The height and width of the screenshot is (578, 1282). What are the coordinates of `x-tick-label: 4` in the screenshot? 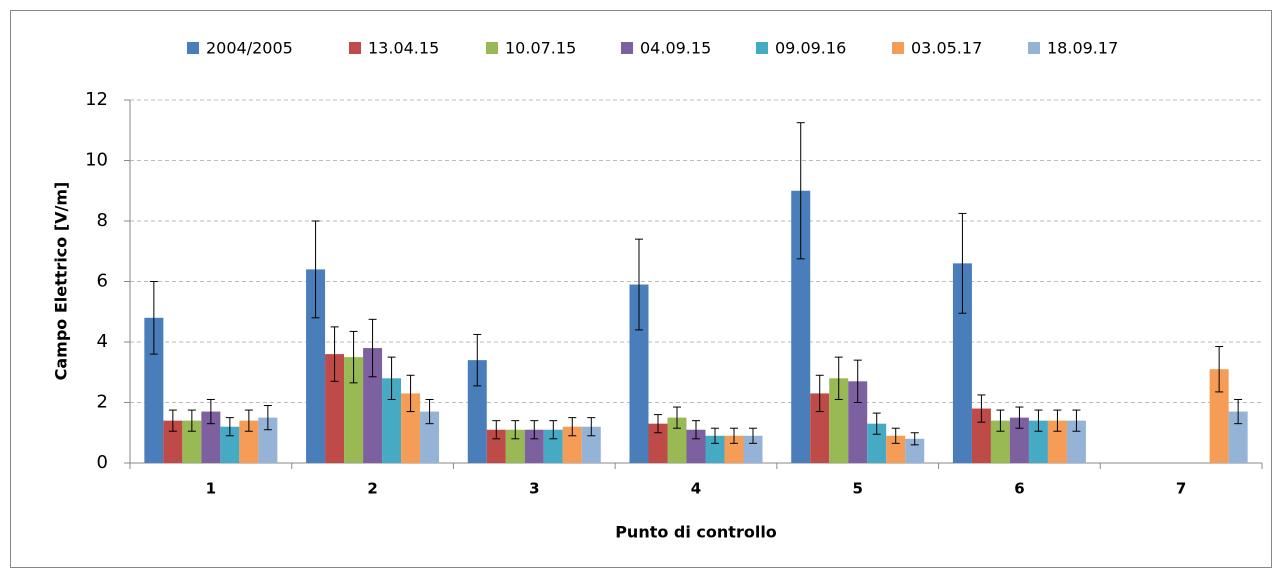 It's located at (696, 489).